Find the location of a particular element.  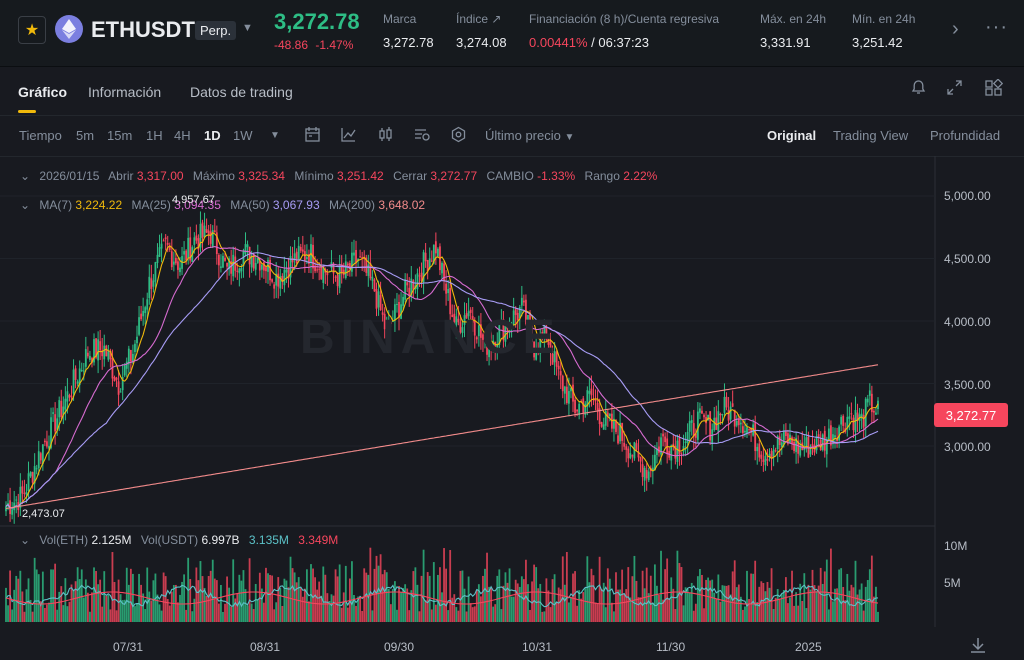

interval-15m: 15m is located at coordinates (120, 135).